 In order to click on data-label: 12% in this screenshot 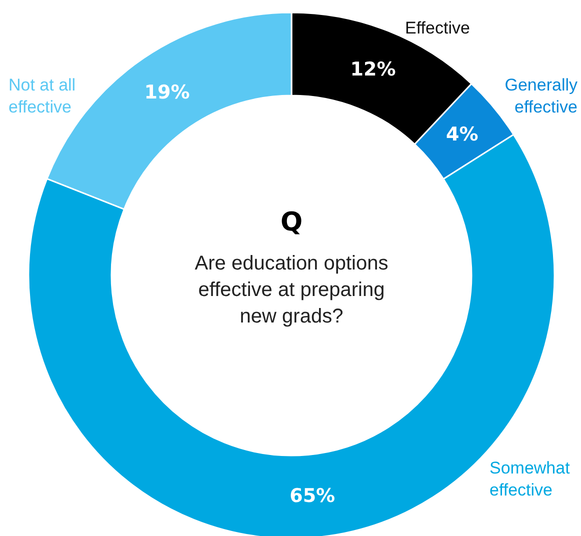, I will do `click(373, 69)`.